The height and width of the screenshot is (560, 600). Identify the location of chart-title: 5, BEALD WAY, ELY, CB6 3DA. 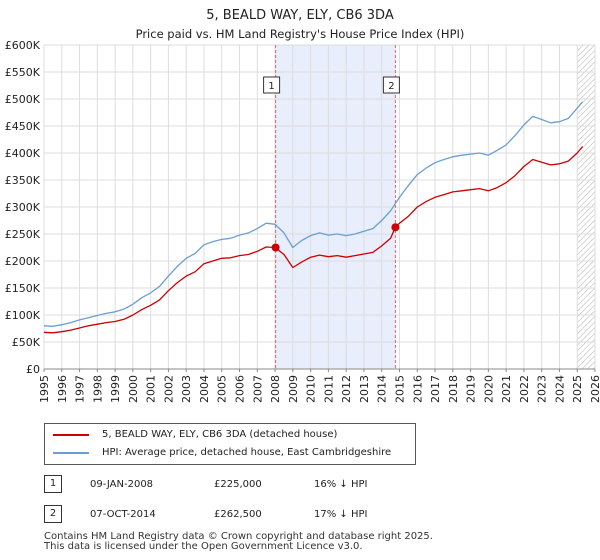
(300, 15).